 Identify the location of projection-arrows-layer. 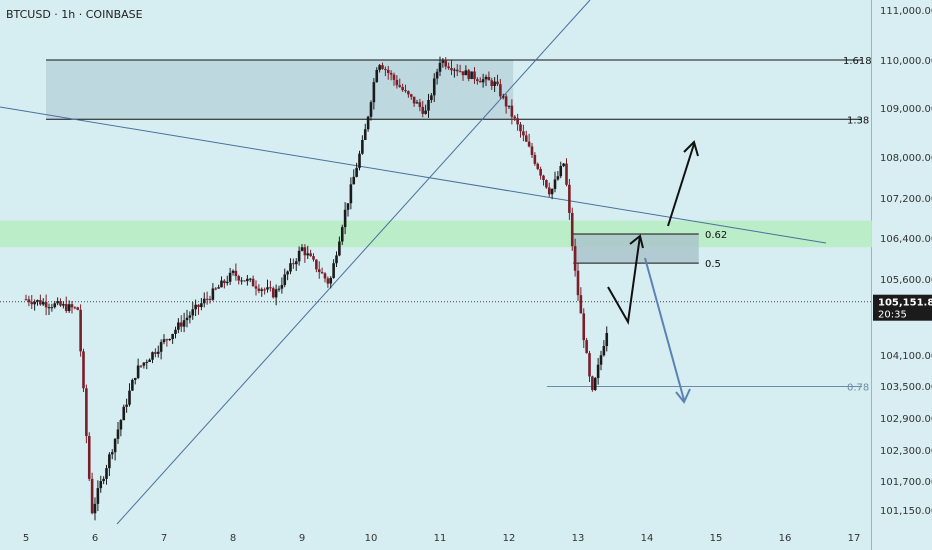
(653, 272).